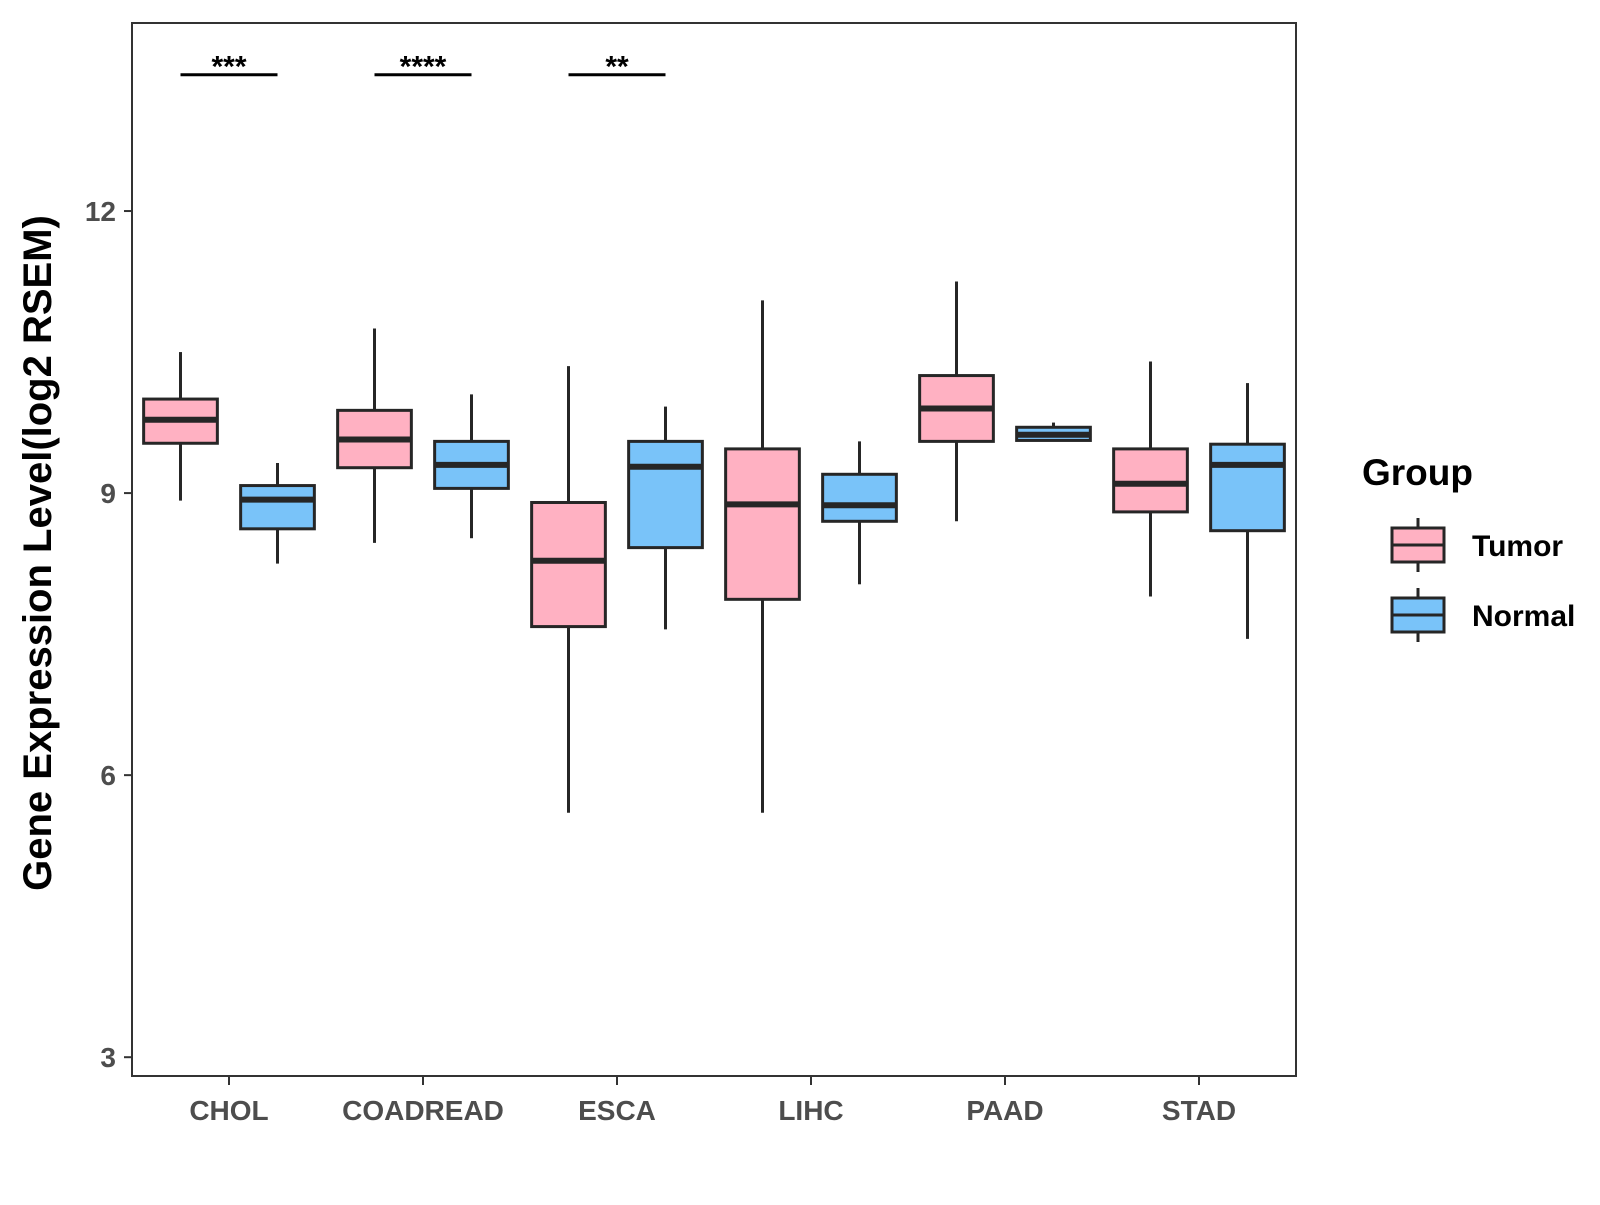 Image resolution: width=1600 pixels, height=1205 pixels. I want to click on box-normal-lihc, so click(859, 513).